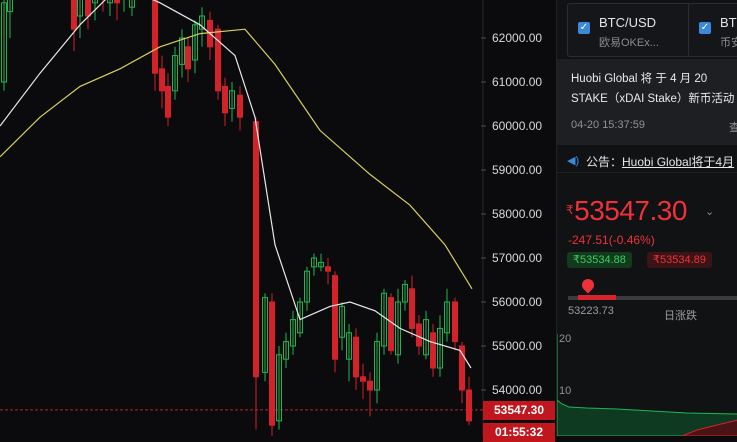  I want to click on news-line-2: STAKE（xDAI Stake）新币活动, so click(653, 99).